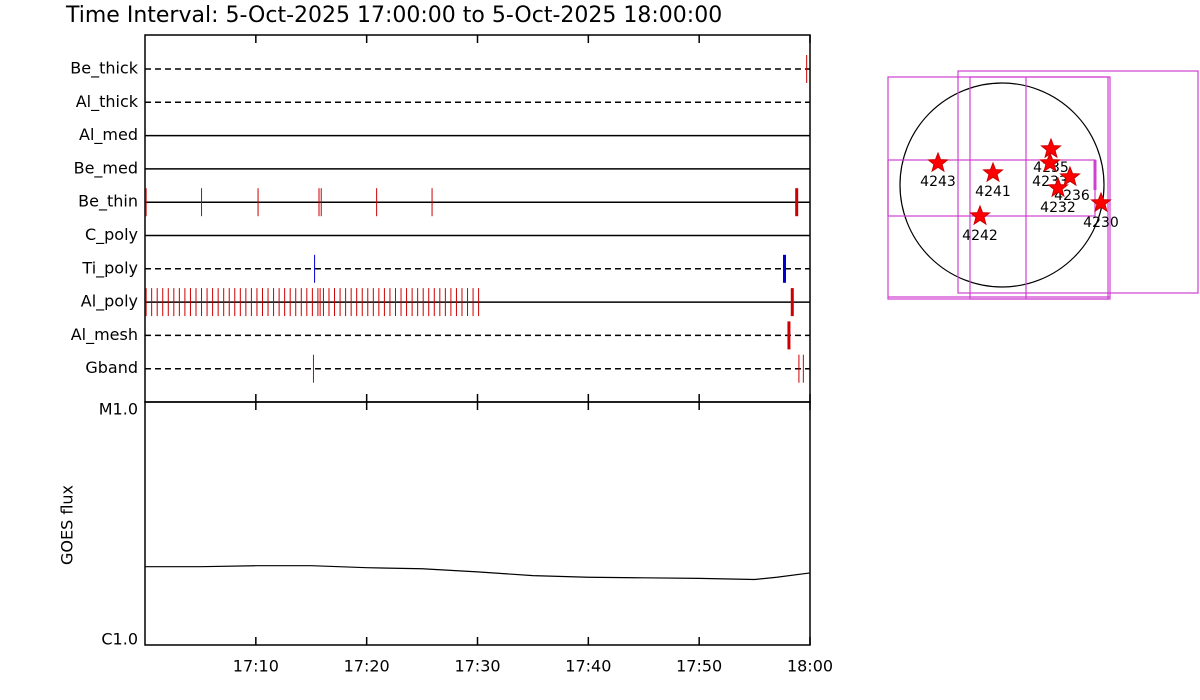 The image size is (1200, 700). Describe the element at coordinates (109, 302) in the screenshot. I see `filter-label: Al_poly` at that location.